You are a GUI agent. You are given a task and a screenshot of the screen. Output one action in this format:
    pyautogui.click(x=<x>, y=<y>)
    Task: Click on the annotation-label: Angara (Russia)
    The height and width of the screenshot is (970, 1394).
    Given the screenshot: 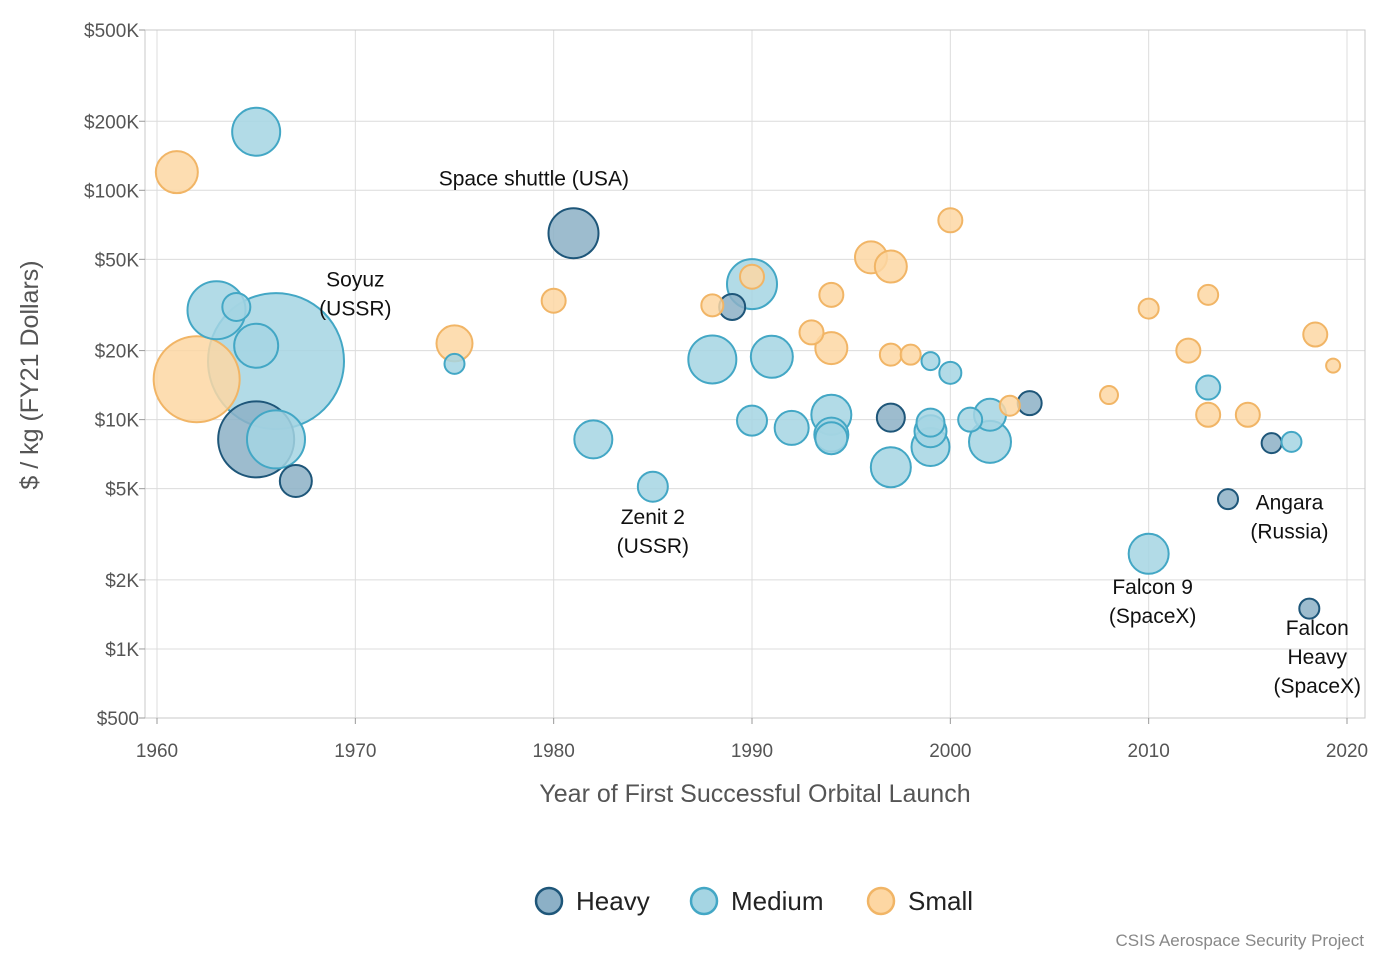 What is the action you would take?
    pyautogui.click(x=1289, y=518)
    